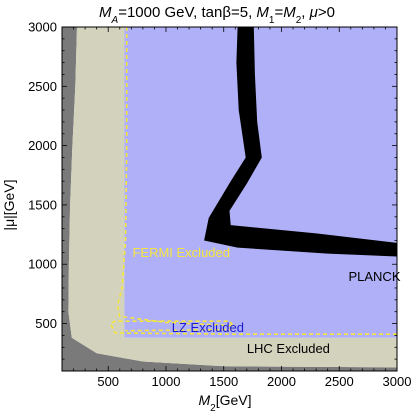 The width and height of the screenshot is (415, 411). Describe the element at coordinates (288, 348) in the screenshot. I see `lhc-excluded-label: LHC Excluded` at that location.